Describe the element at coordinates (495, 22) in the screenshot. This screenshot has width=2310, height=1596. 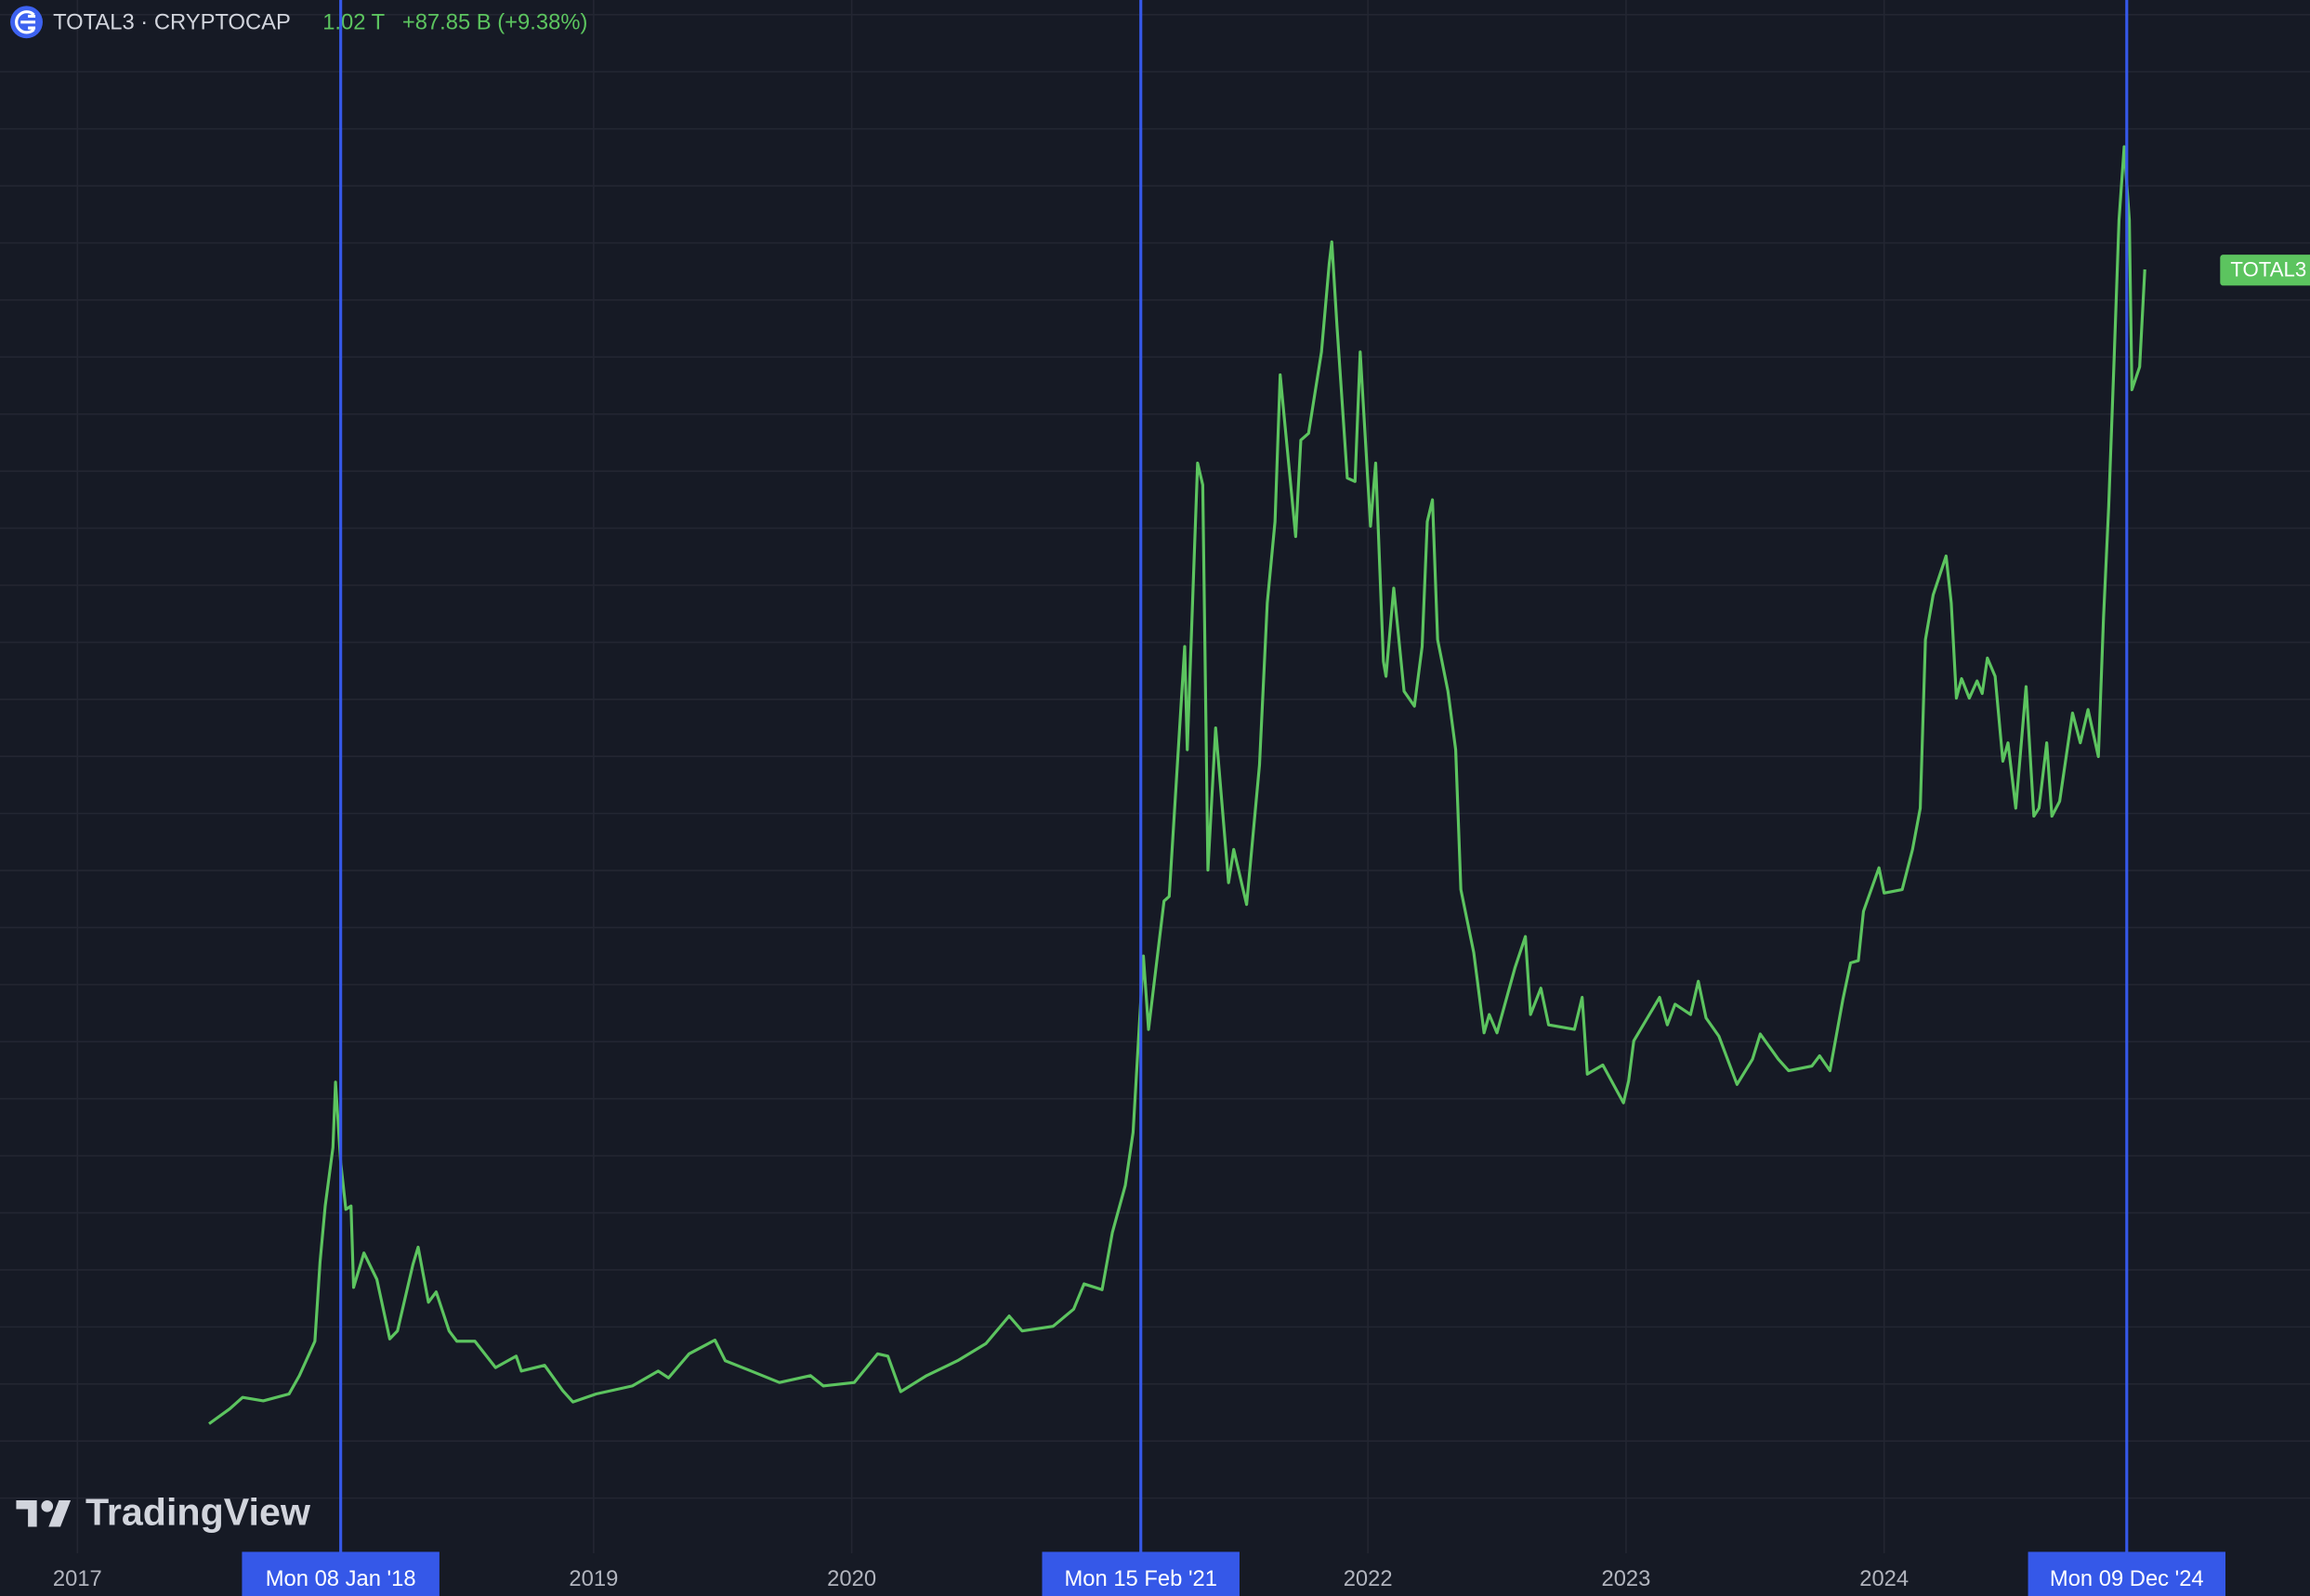
I see `price-change: +87.85 B (+9.38%)` at that location.